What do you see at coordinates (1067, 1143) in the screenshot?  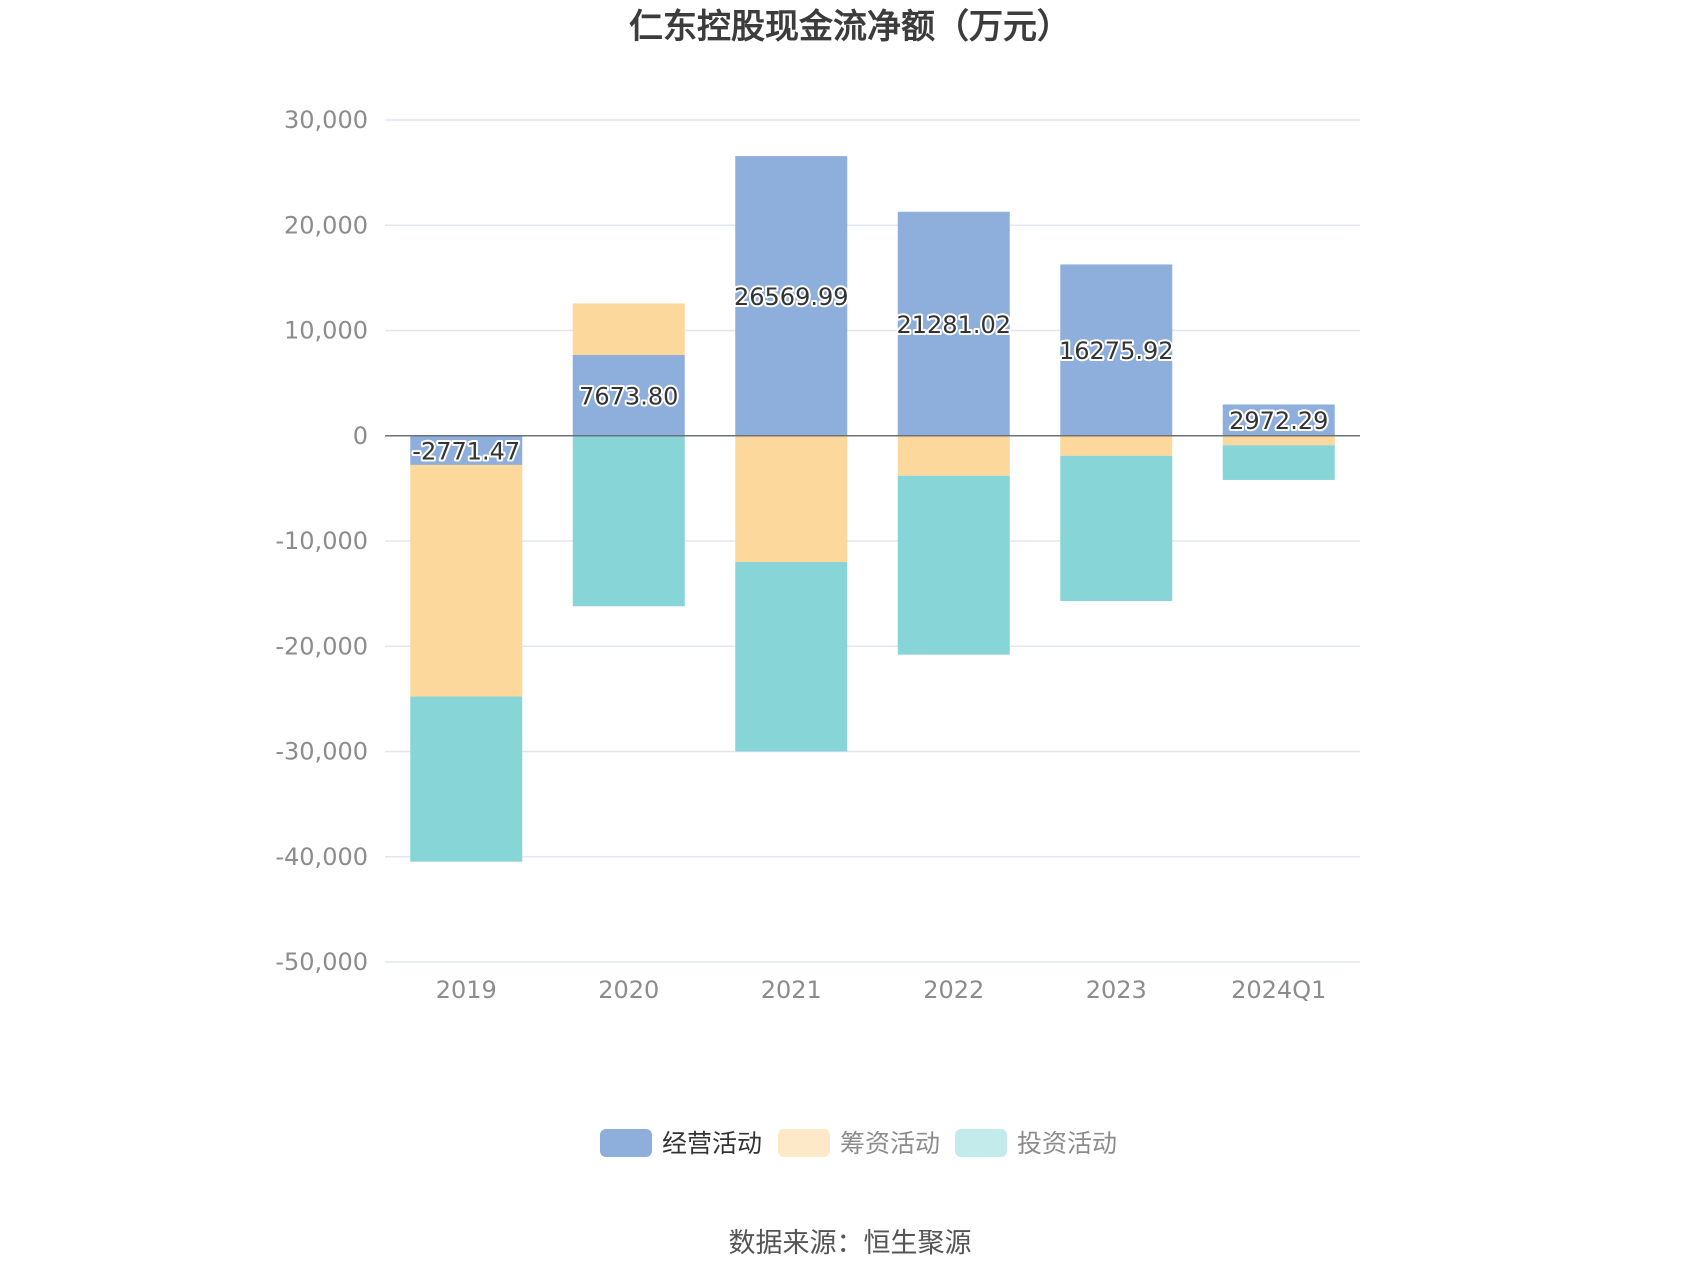 I see `legend-label: 投资活动` at bounding box center [1067, 1143].